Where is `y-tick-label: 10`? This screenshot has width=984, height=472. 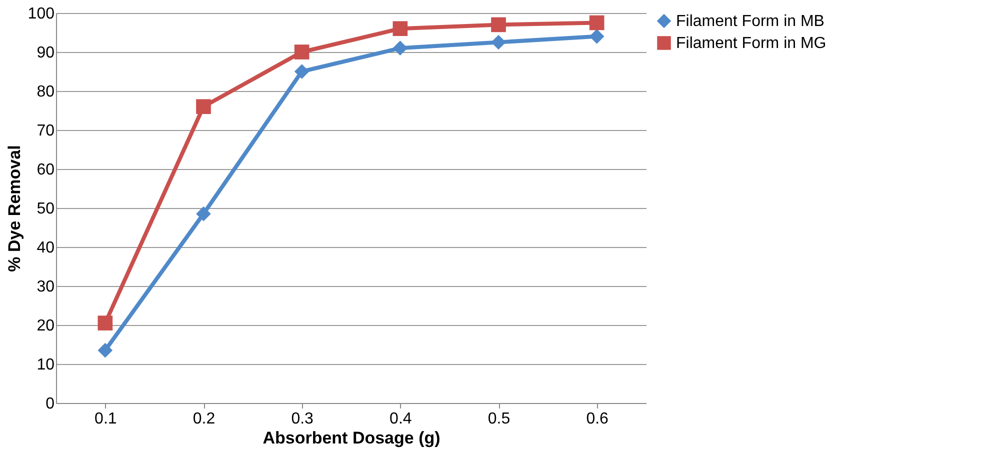 y-tick-label: 10 is located at coordinates (45, 365).